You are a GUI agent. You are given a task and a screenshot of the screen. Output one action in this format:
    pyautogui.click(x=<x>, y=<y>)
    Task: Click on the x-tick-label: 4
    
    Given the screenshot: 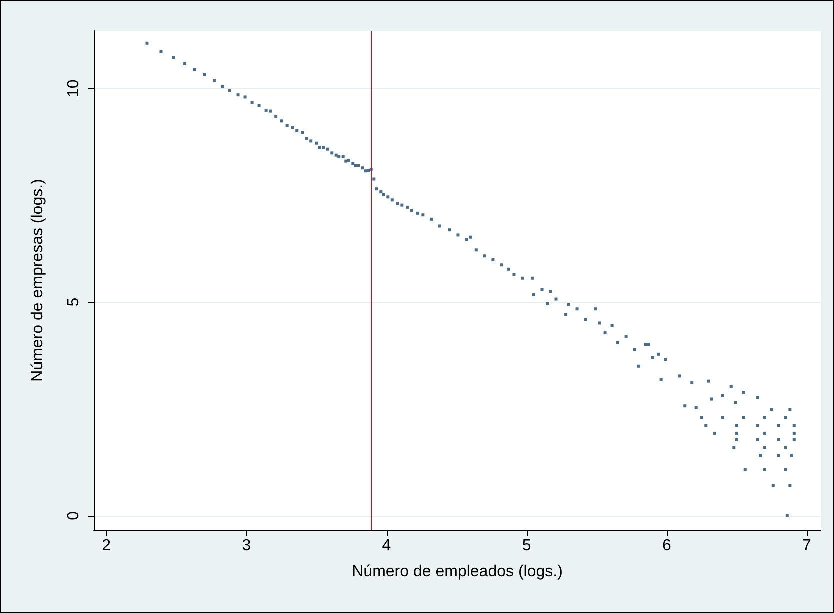 What is the action you would take?
    pyautogui.click(x=387, y=546)
    